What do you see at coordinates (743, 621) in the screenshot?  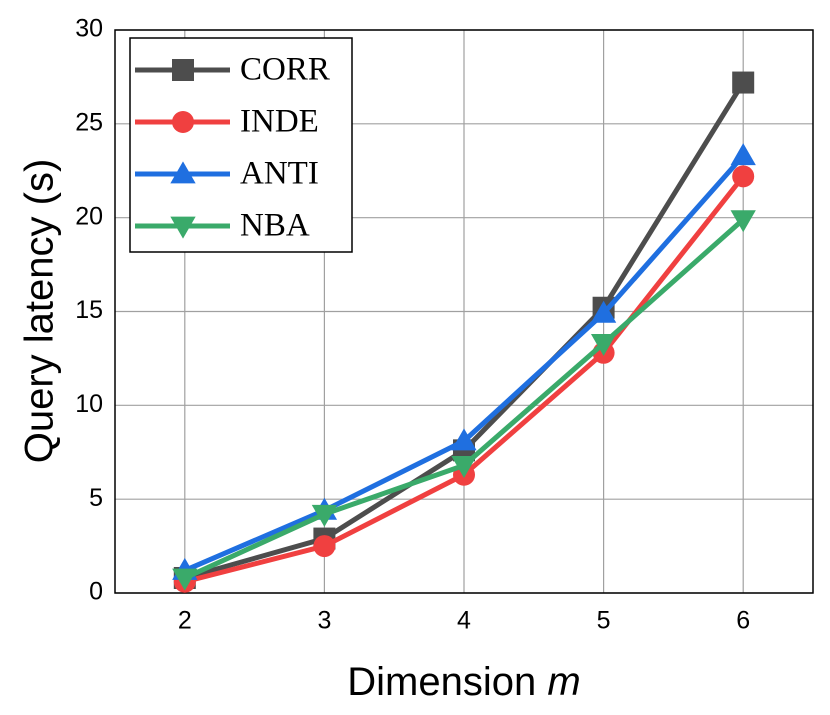 I see `x-tick-label: 6` at bounding box center [743, 621].